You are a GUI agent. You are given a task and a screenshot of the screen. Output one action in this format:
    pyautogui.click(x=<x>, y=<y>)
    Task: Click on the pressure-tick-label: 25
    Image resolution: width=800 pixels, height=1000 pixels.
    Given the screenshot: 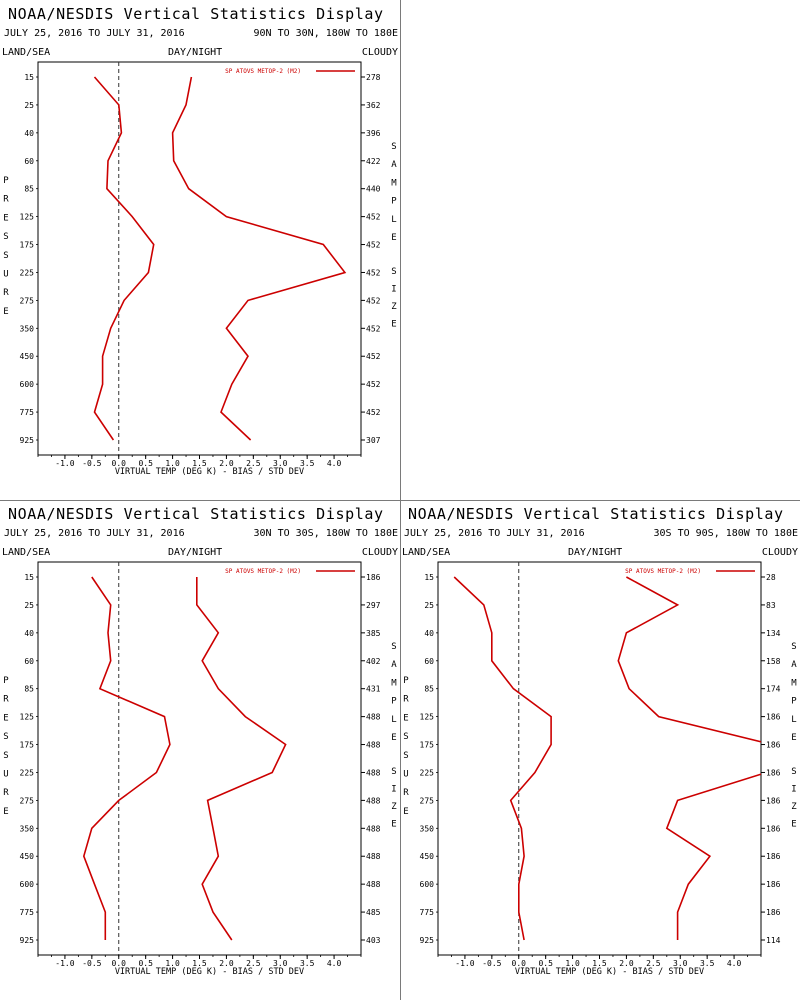 What is the action you would take?
    pyautogui.click(x=429, y=605)
    